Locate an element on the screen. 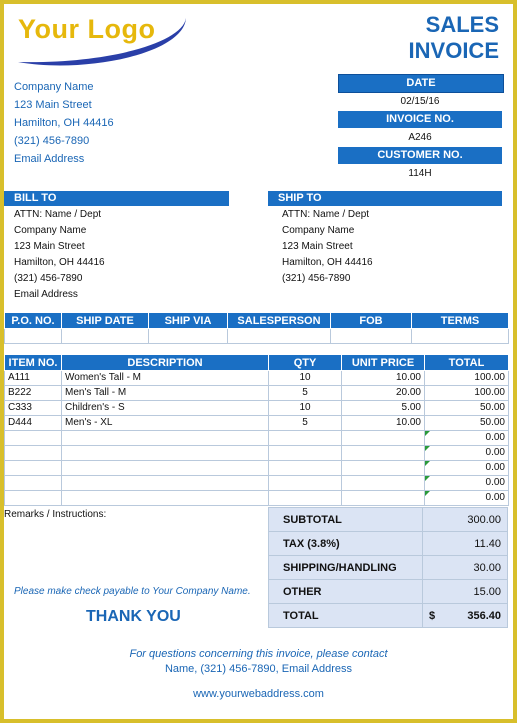 This screenshot has width=517, height=723. item-no-cell: A111 is located at coordinates (33, 378).